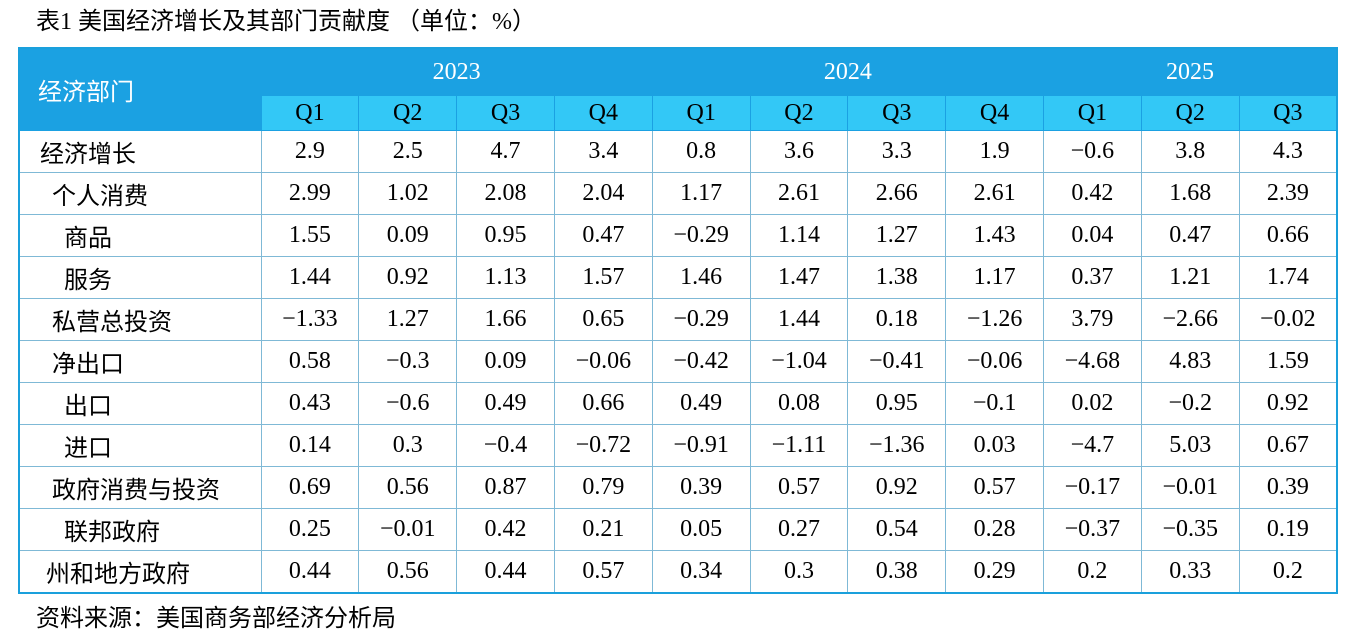 The width and height of the screenshot is (1354, 644). Describe the element at coordinates (1288, 529) in the screenshot. I see `cell-value: 0.19` at that location.